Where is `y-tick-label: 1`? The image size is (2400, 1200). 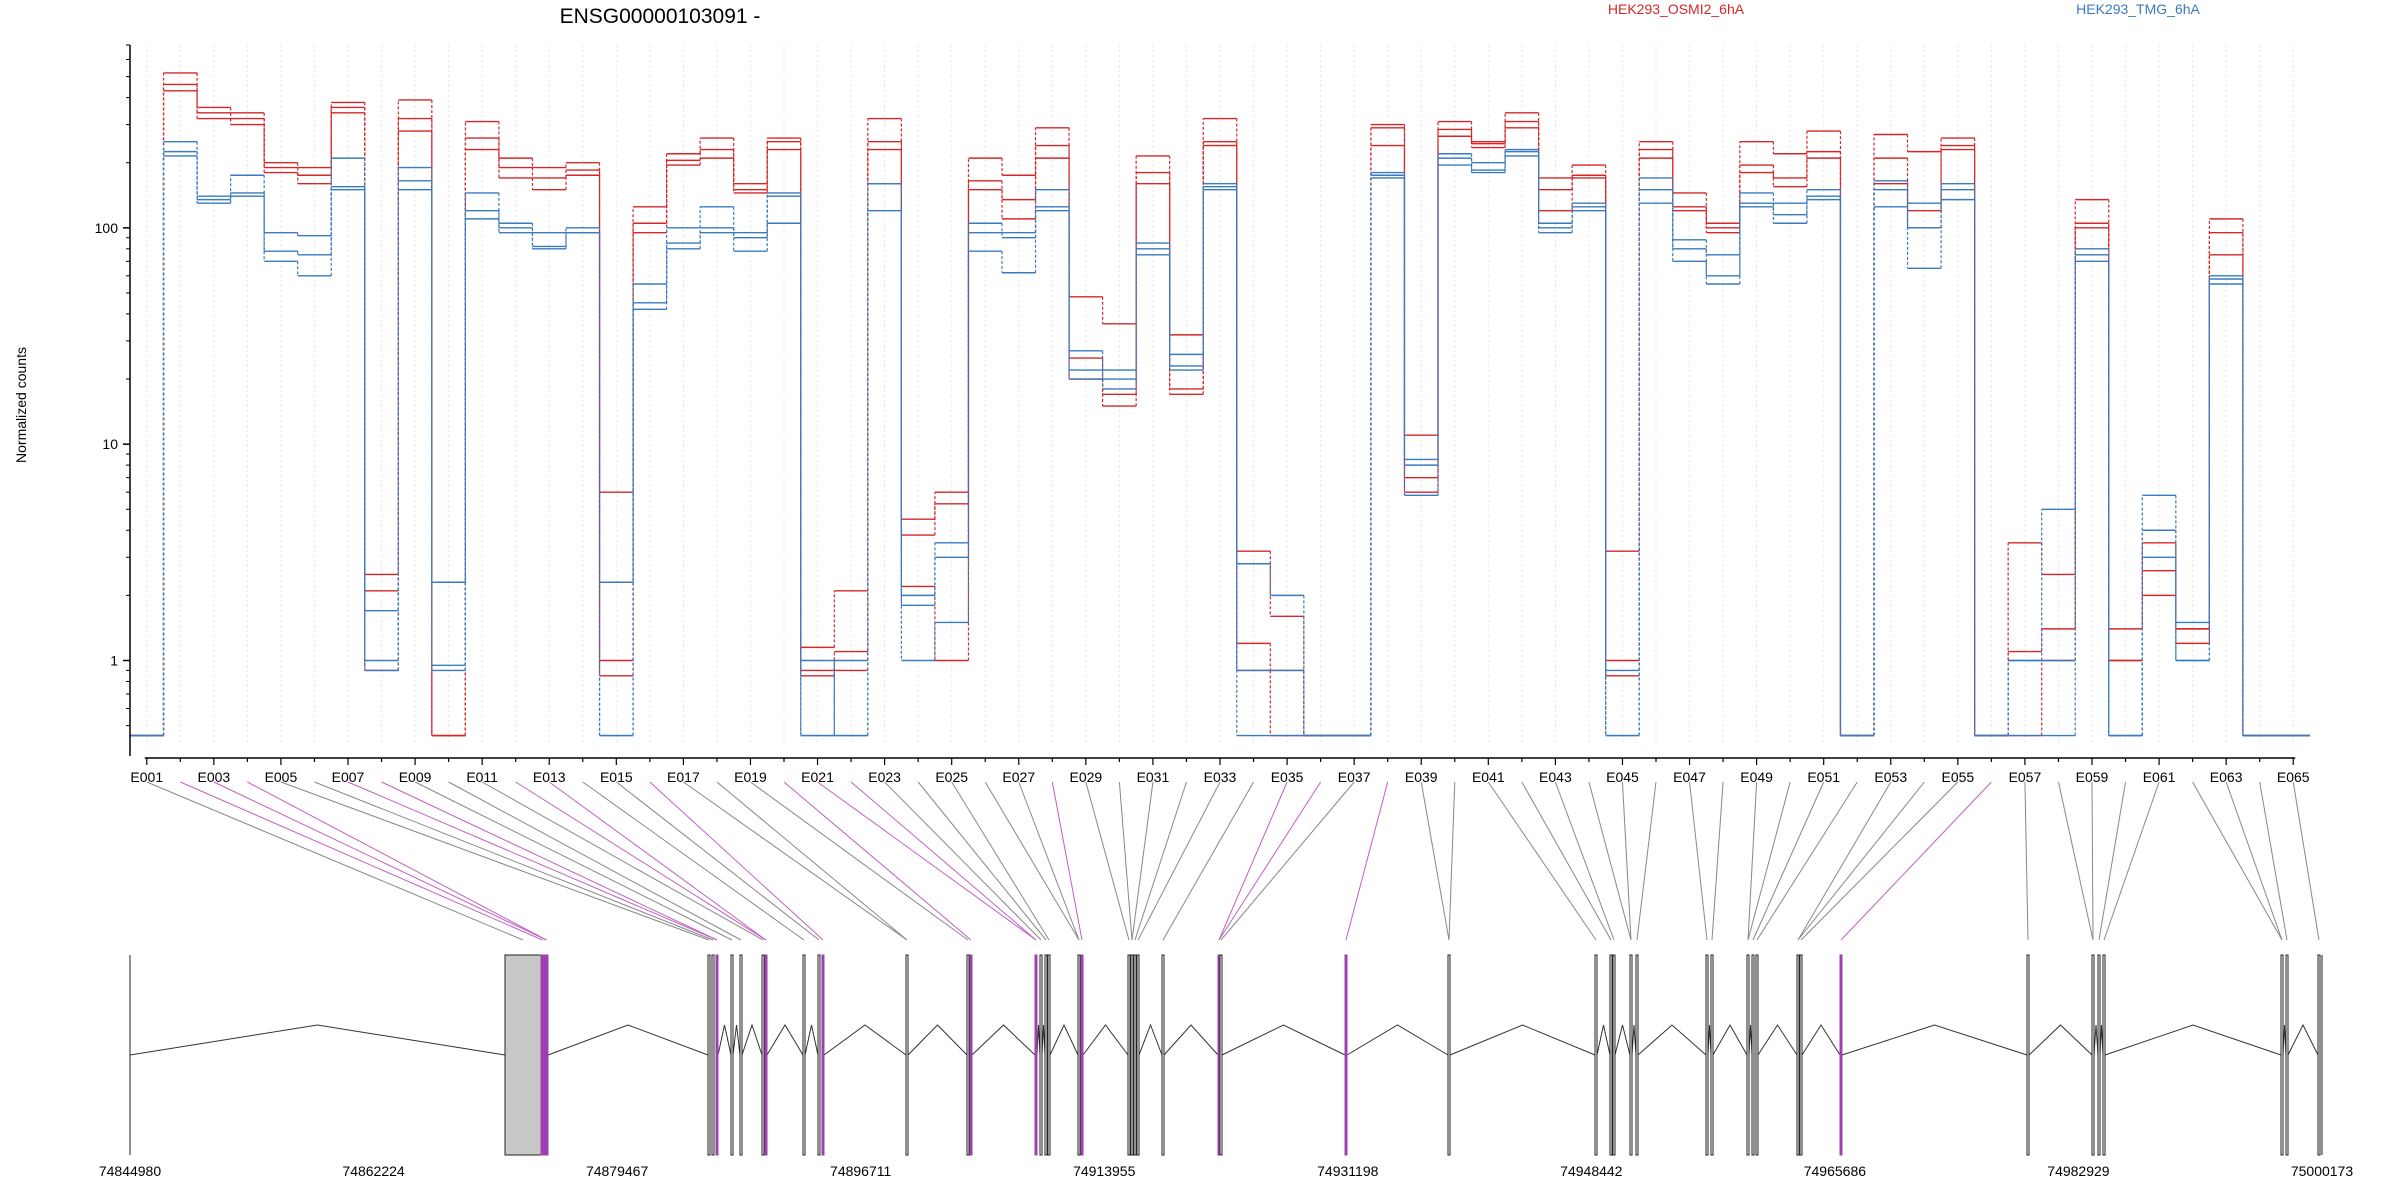 y-tick-label: 1 is located at coordinates (114, 660).